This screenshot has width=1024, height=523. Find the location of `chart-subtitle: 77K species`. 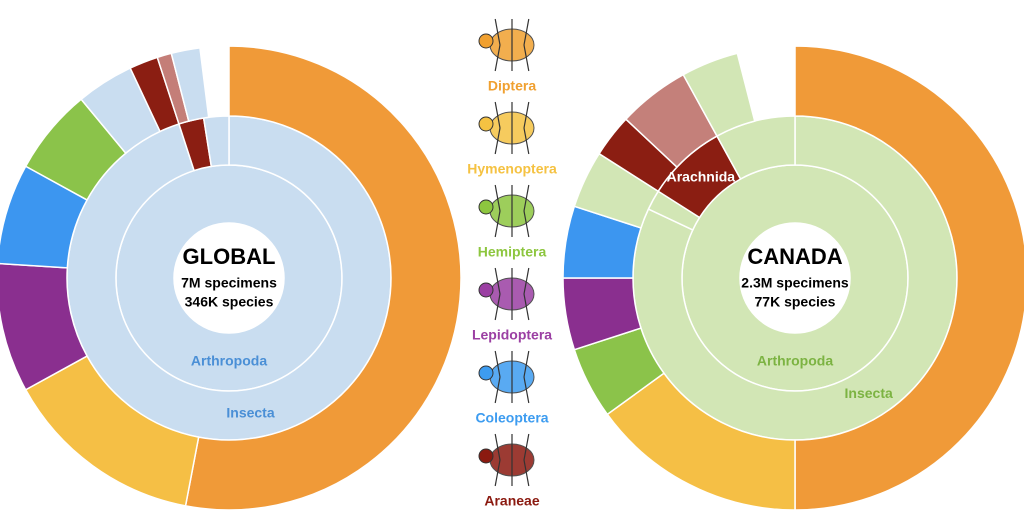

chart-subtitle: 77K species is located at coordinates (795, 302).